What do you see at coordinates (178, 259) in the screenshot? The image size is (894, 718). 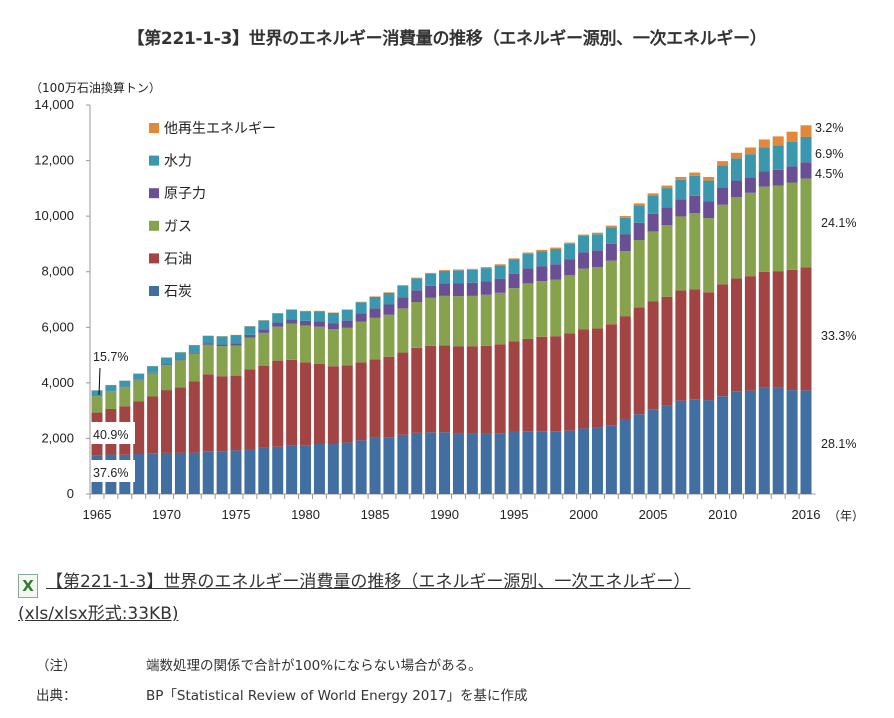 I see `legend-label: 石油` at bounding box center [178, 259].